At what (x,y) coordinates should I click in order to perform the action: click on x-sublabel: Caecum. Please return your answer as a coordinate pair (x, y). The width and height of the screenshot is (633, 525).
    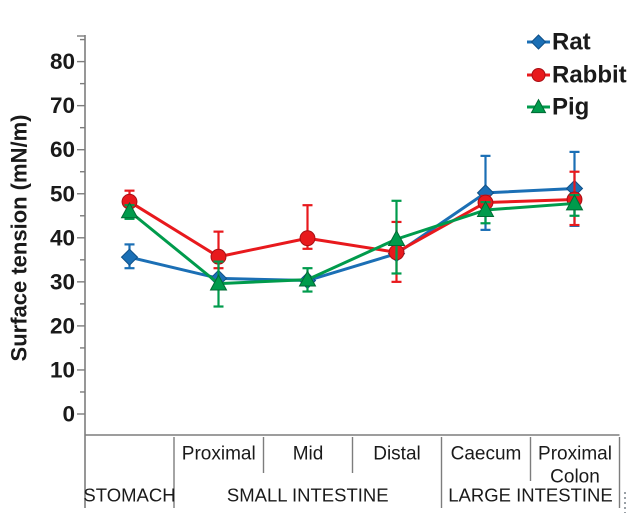
    Looking at the image, I should click on (486, 454).